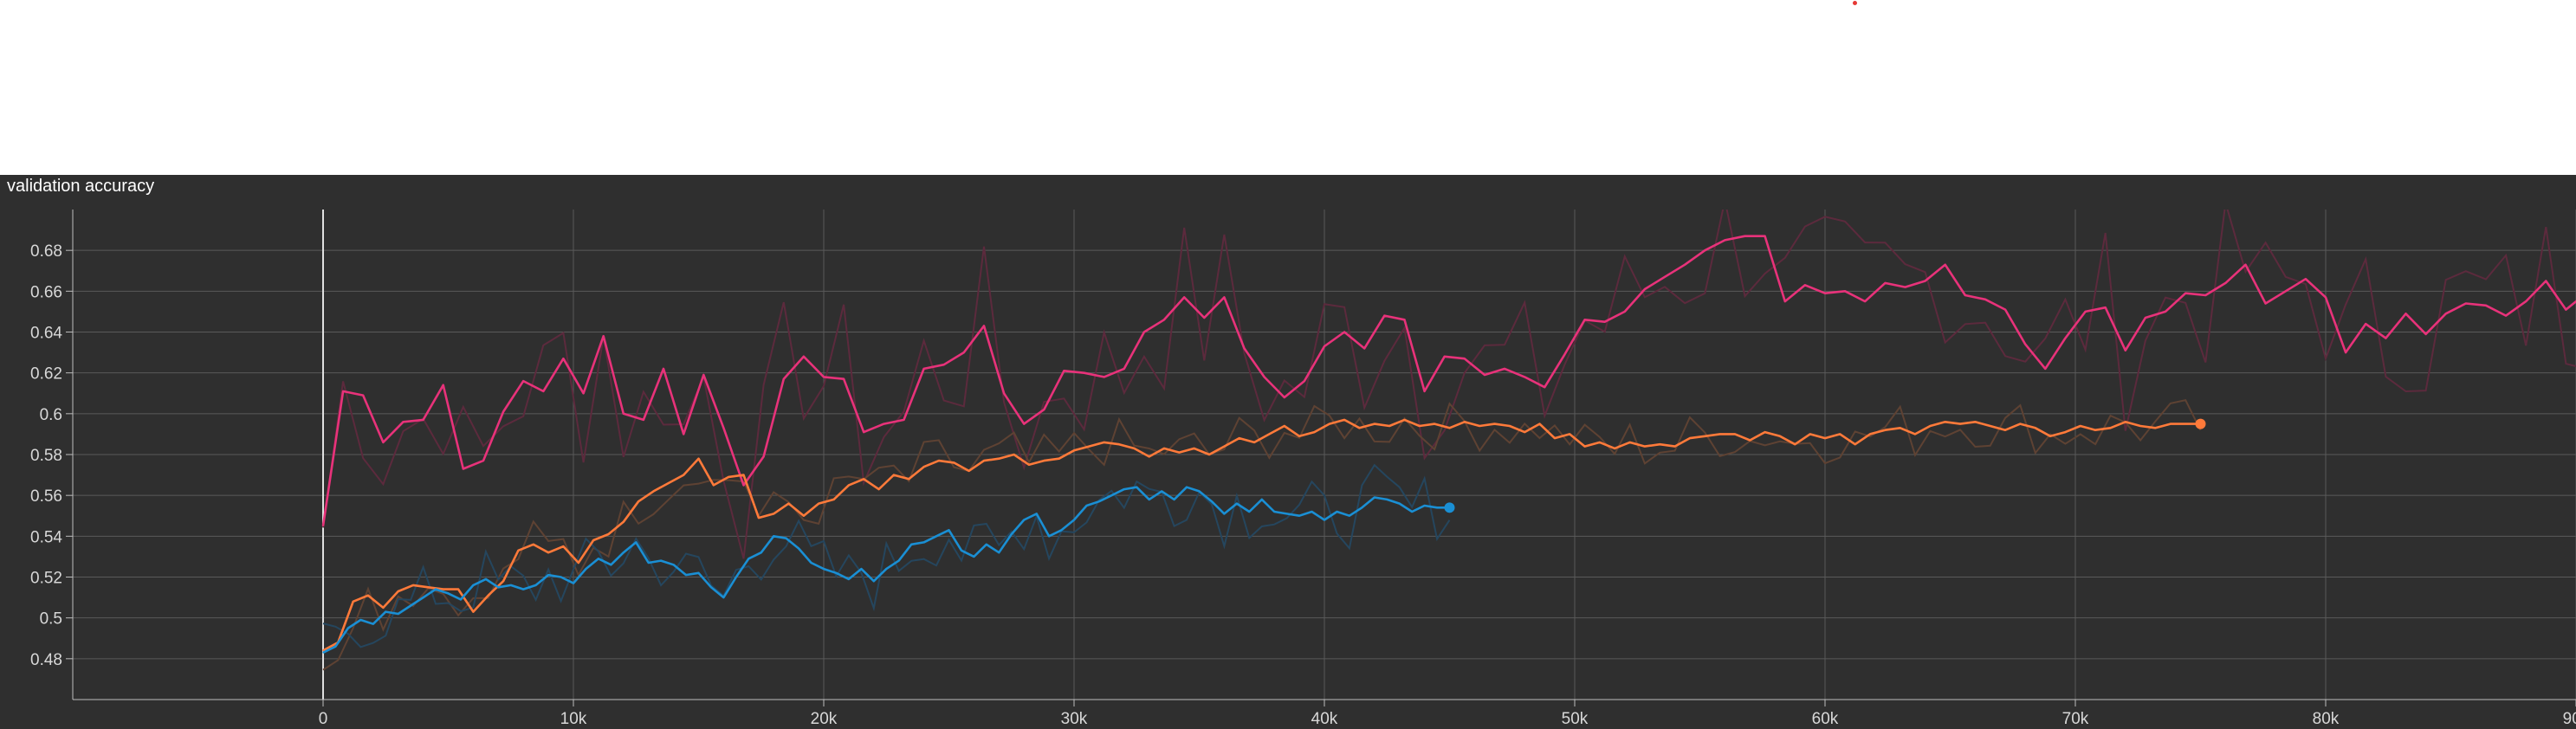 The image size is (2576, 729). Describe the element at coordinates (46, 374) in the screenshot. I see `y-tick-label: 0.62` at that location.